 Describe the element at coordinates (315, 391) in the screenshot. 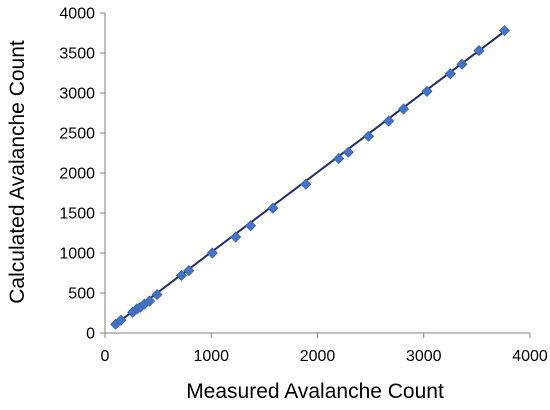

I see `x-axis-title: Measured Avalanche Count` at that location.